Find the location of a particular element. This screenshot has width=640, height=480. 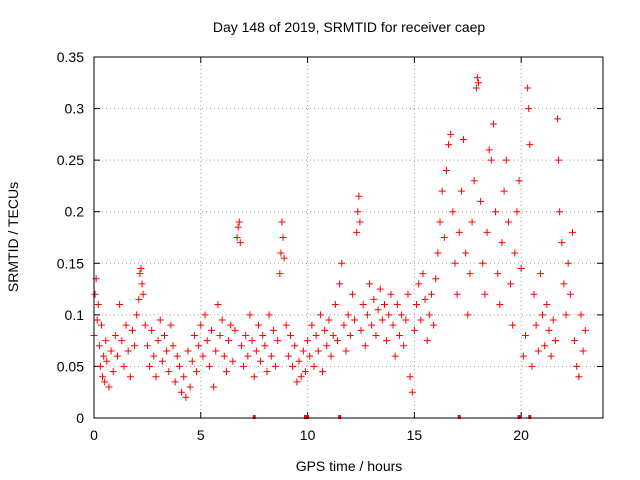

y-tick-label: 0.35 is located at coordinates (70, 57).